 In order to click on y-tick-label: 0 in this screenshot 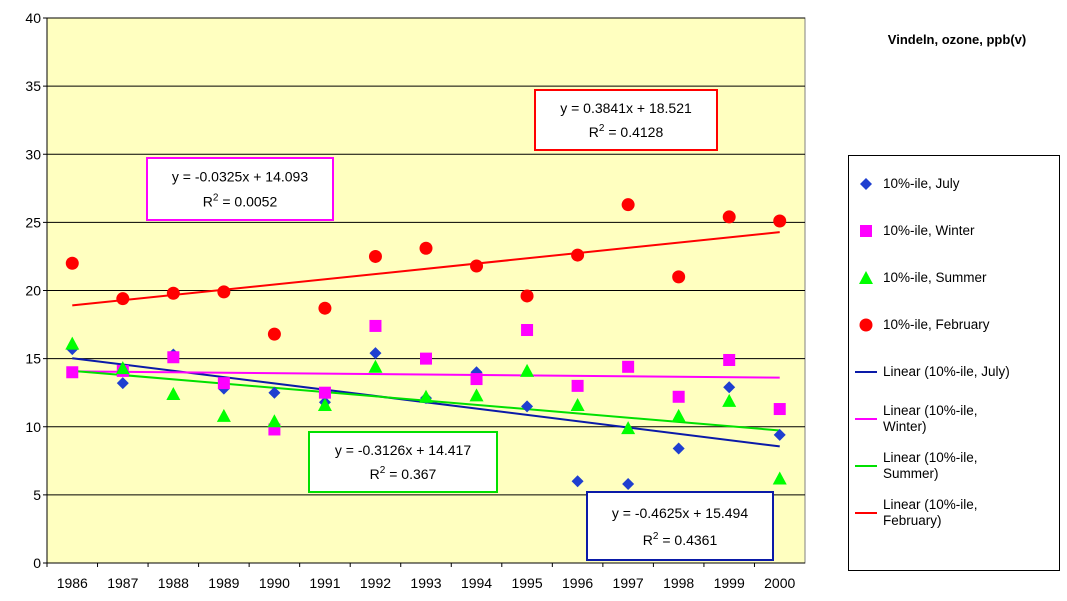, I will do `click(37, 563)`.